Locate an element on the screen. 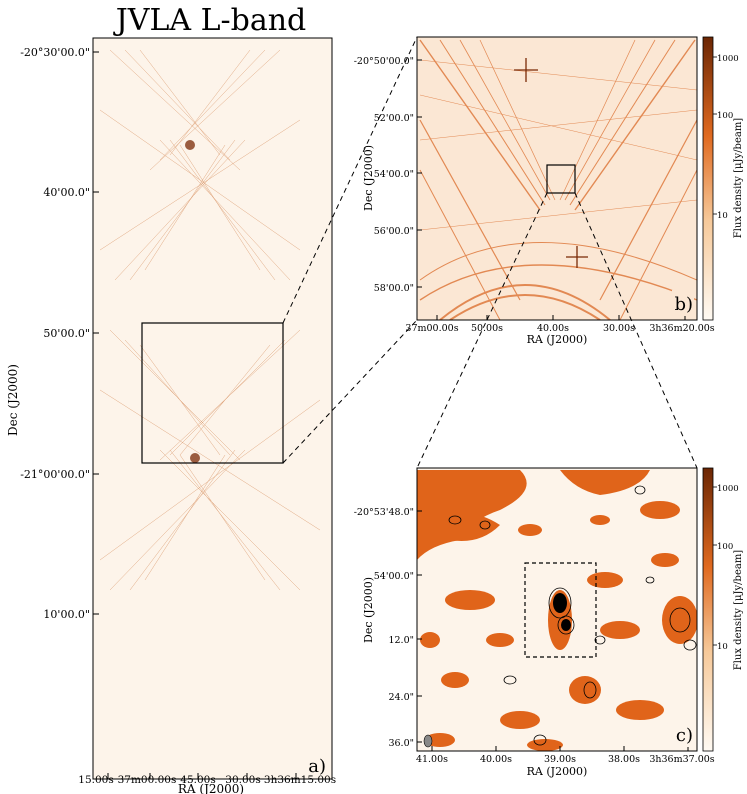 This screenshot has width=747, height=794. panel-c-dashed-box is located at coordinates (560, 610).